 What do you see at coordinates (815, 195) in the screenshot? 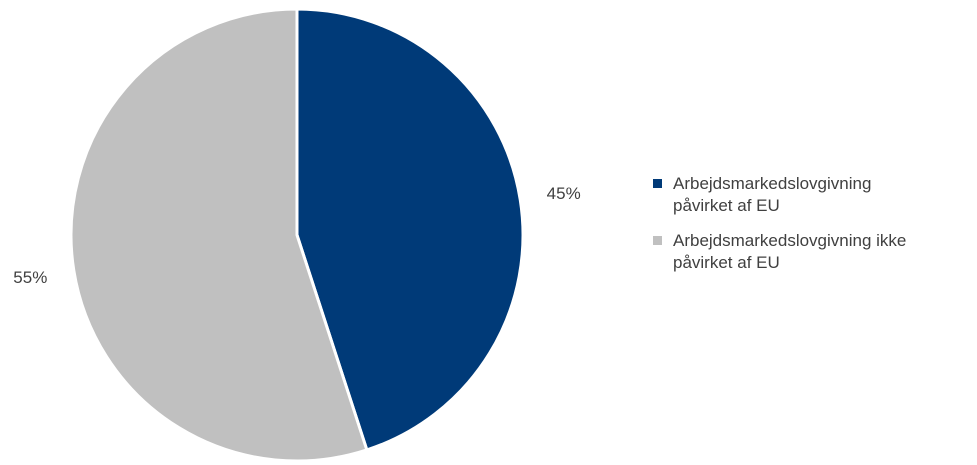
I see `legend-item-eu-influenced: Arbejdsmarkedslovgivning påvirket af EU` at bounding box center [815, 195].